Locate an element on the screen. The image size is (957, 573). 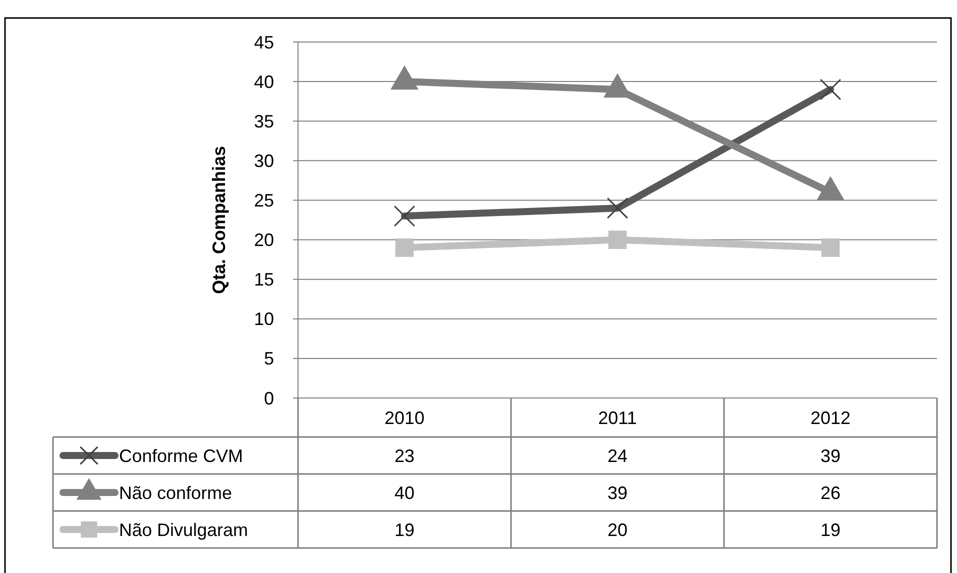
legend-label: Conforme CVM is located at coordinates (181, 456).